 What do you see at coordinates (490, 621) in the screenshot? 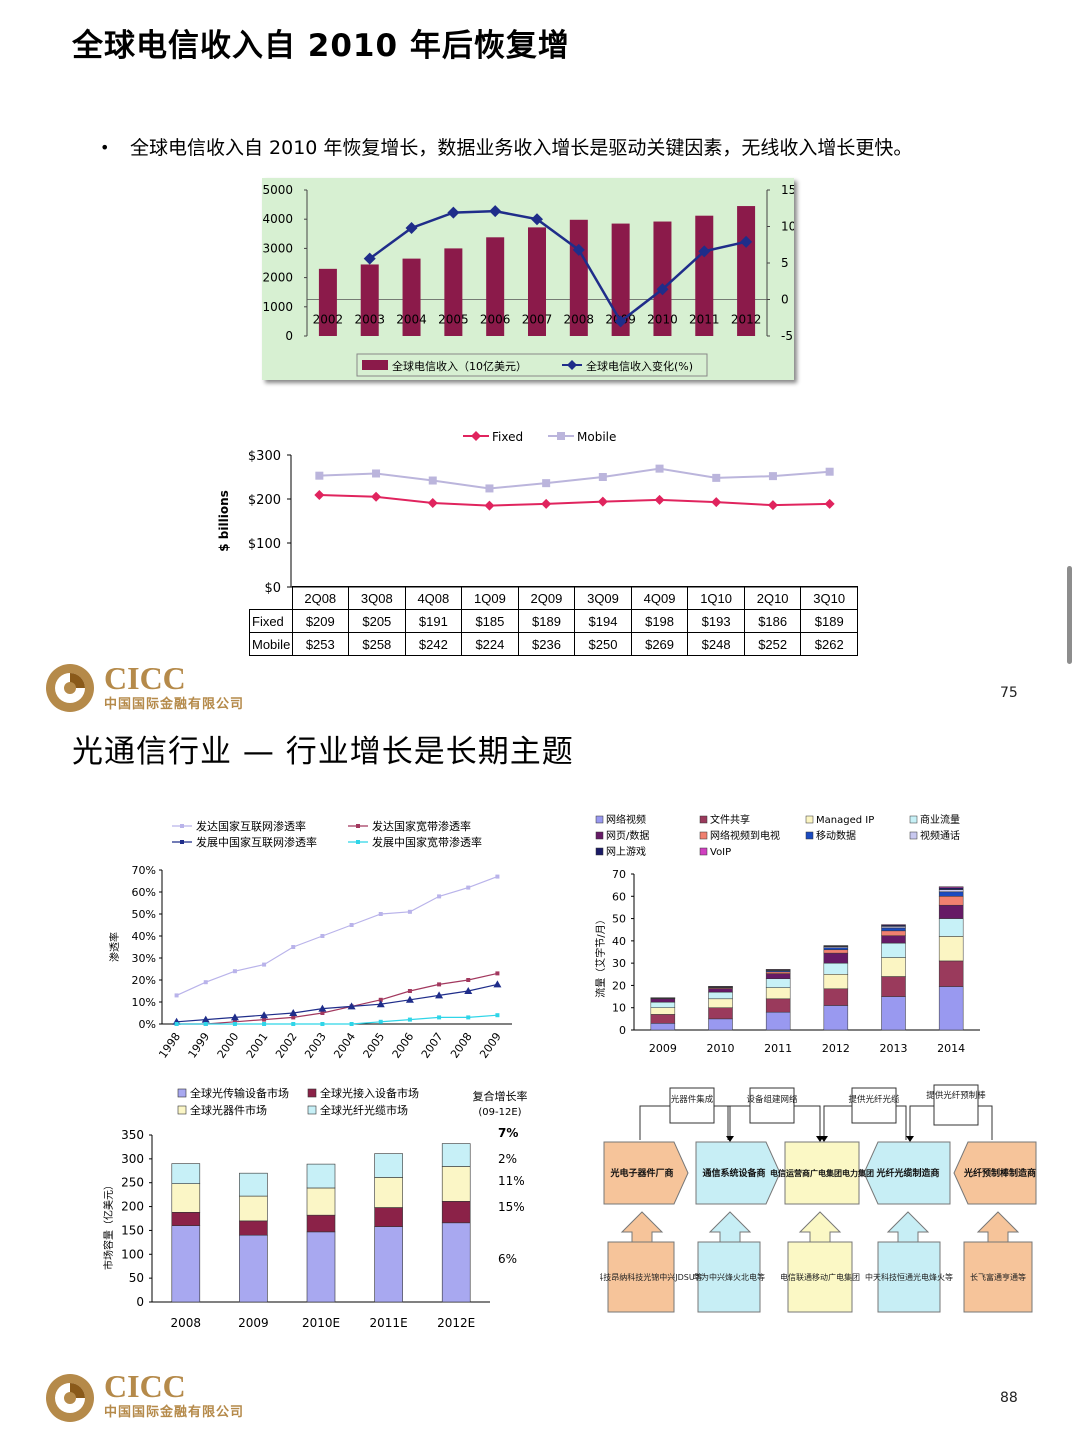
I see `table-cell: $185` at bounding box center [490, 621].